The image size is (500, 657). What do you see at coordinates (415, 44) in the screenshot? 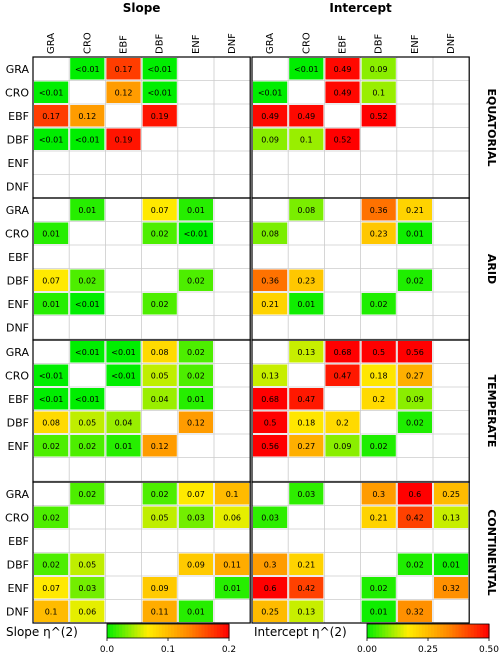
I see `column-label: ENF` at bounding box center [415, 44].